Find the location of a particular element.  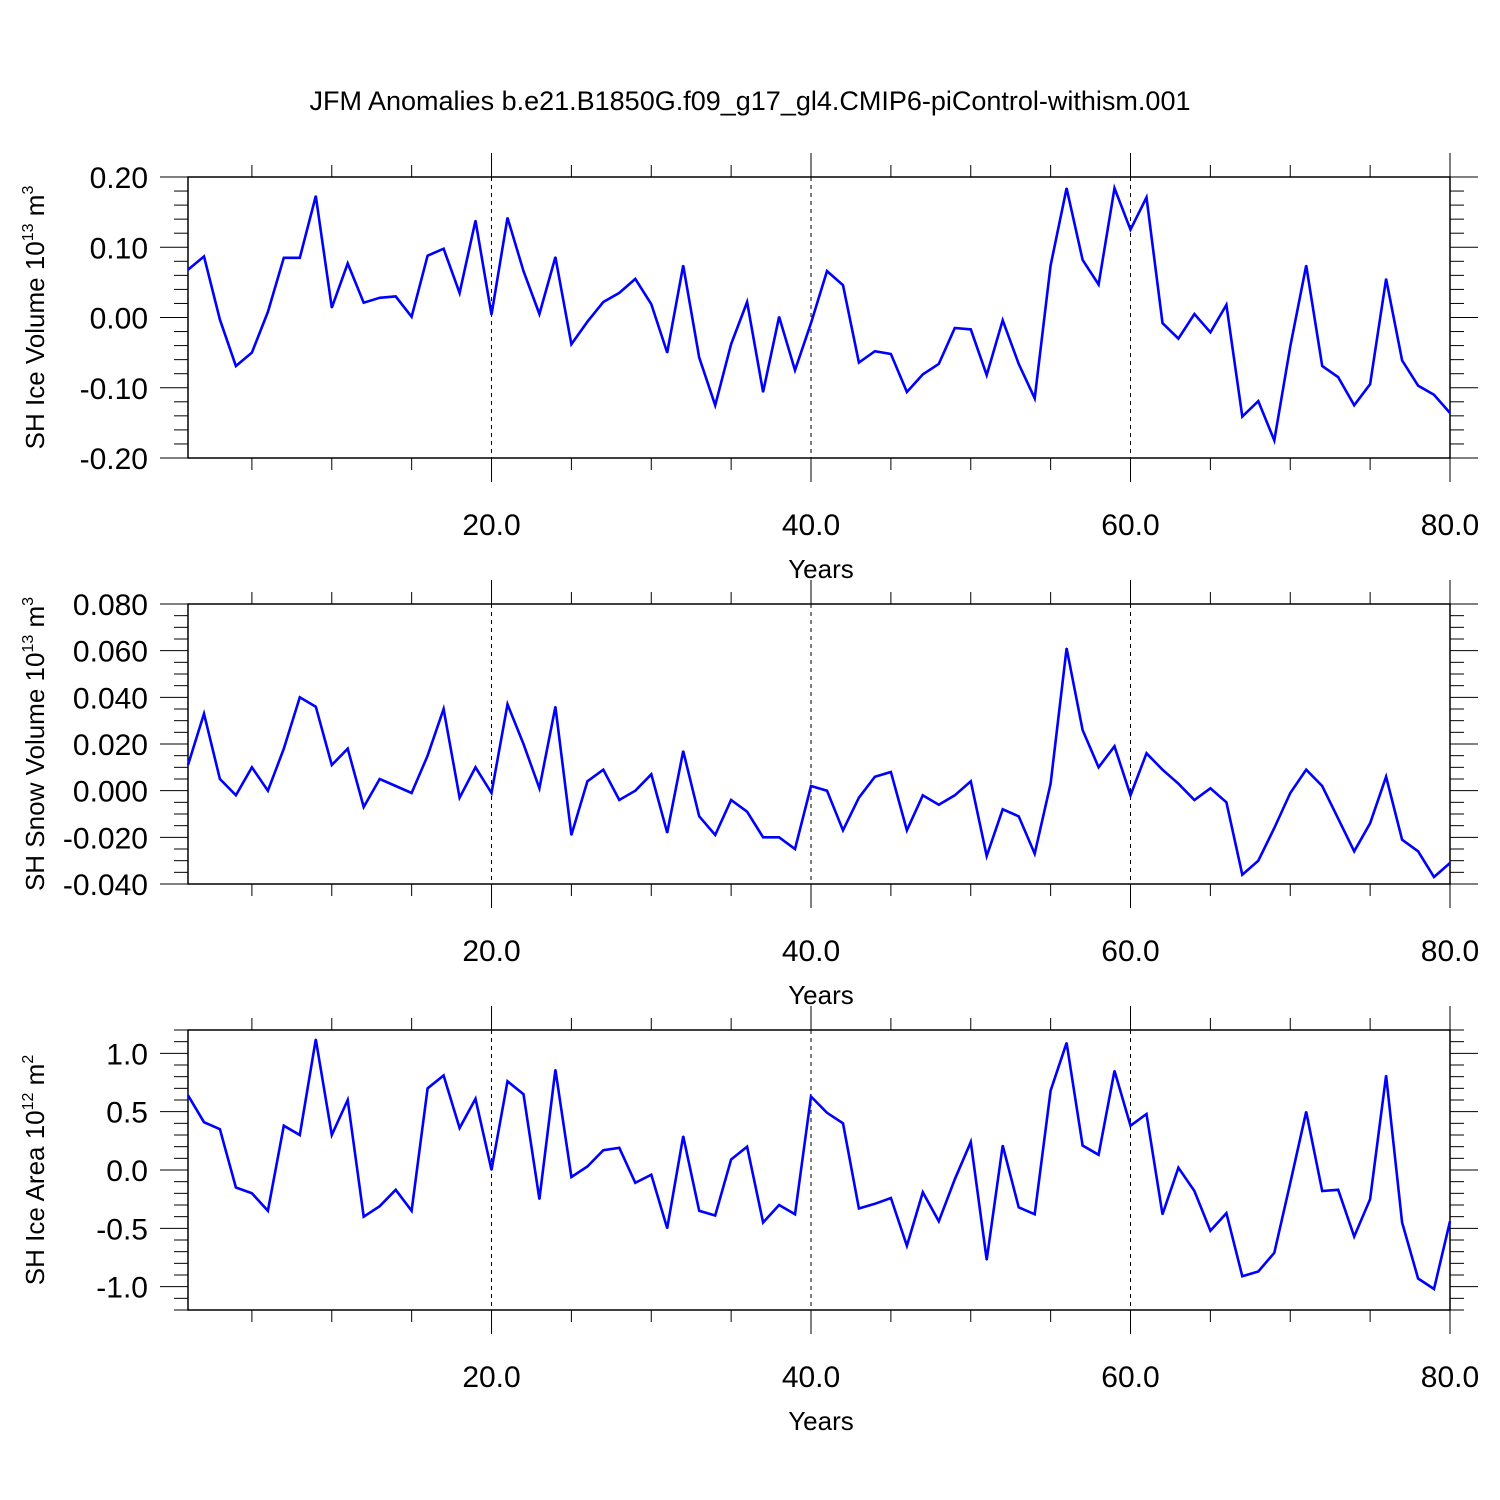

y-tick-label: 0.040 is located at coordinates (110, 698).